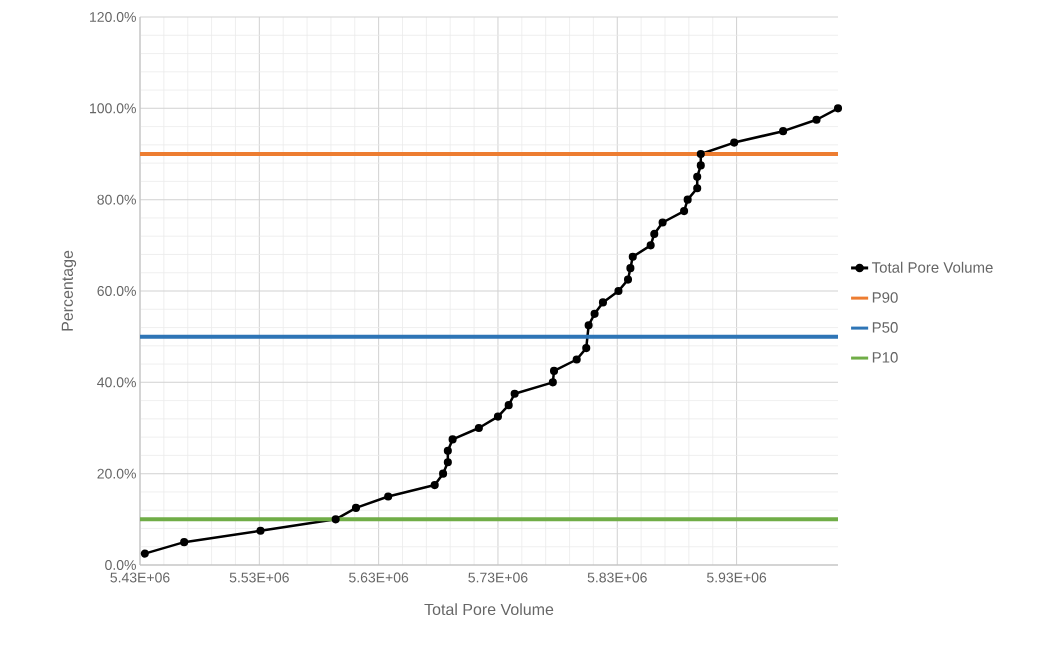 This screenshot has width=1060, height=649. I want to click on x-tick-label: 5.63E+06, so click(379, 577).